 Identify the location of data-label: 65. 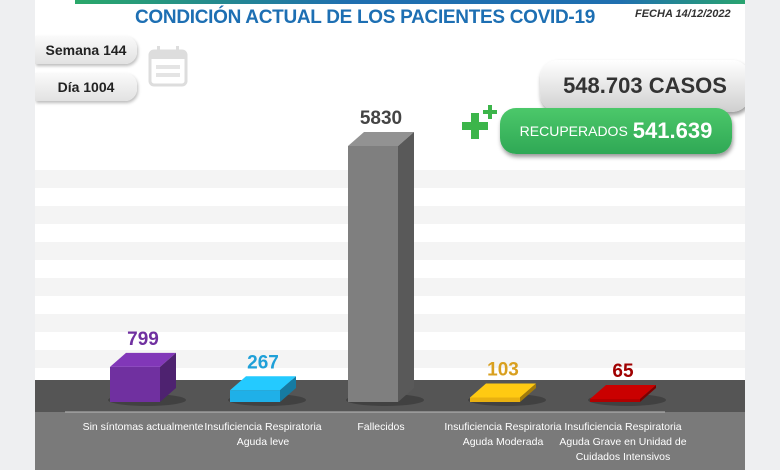
(623, 371).